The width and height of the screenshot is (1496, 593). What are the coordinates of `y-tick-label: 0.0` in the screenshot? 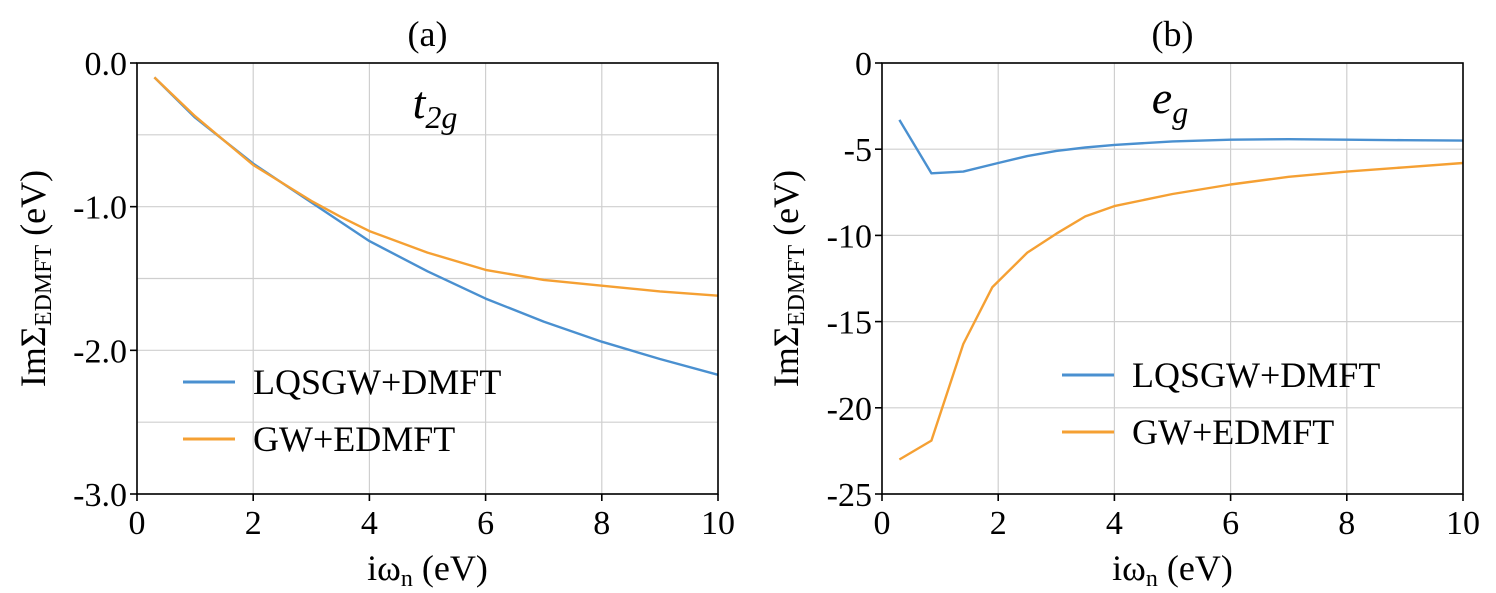 It's located at (106, 64).